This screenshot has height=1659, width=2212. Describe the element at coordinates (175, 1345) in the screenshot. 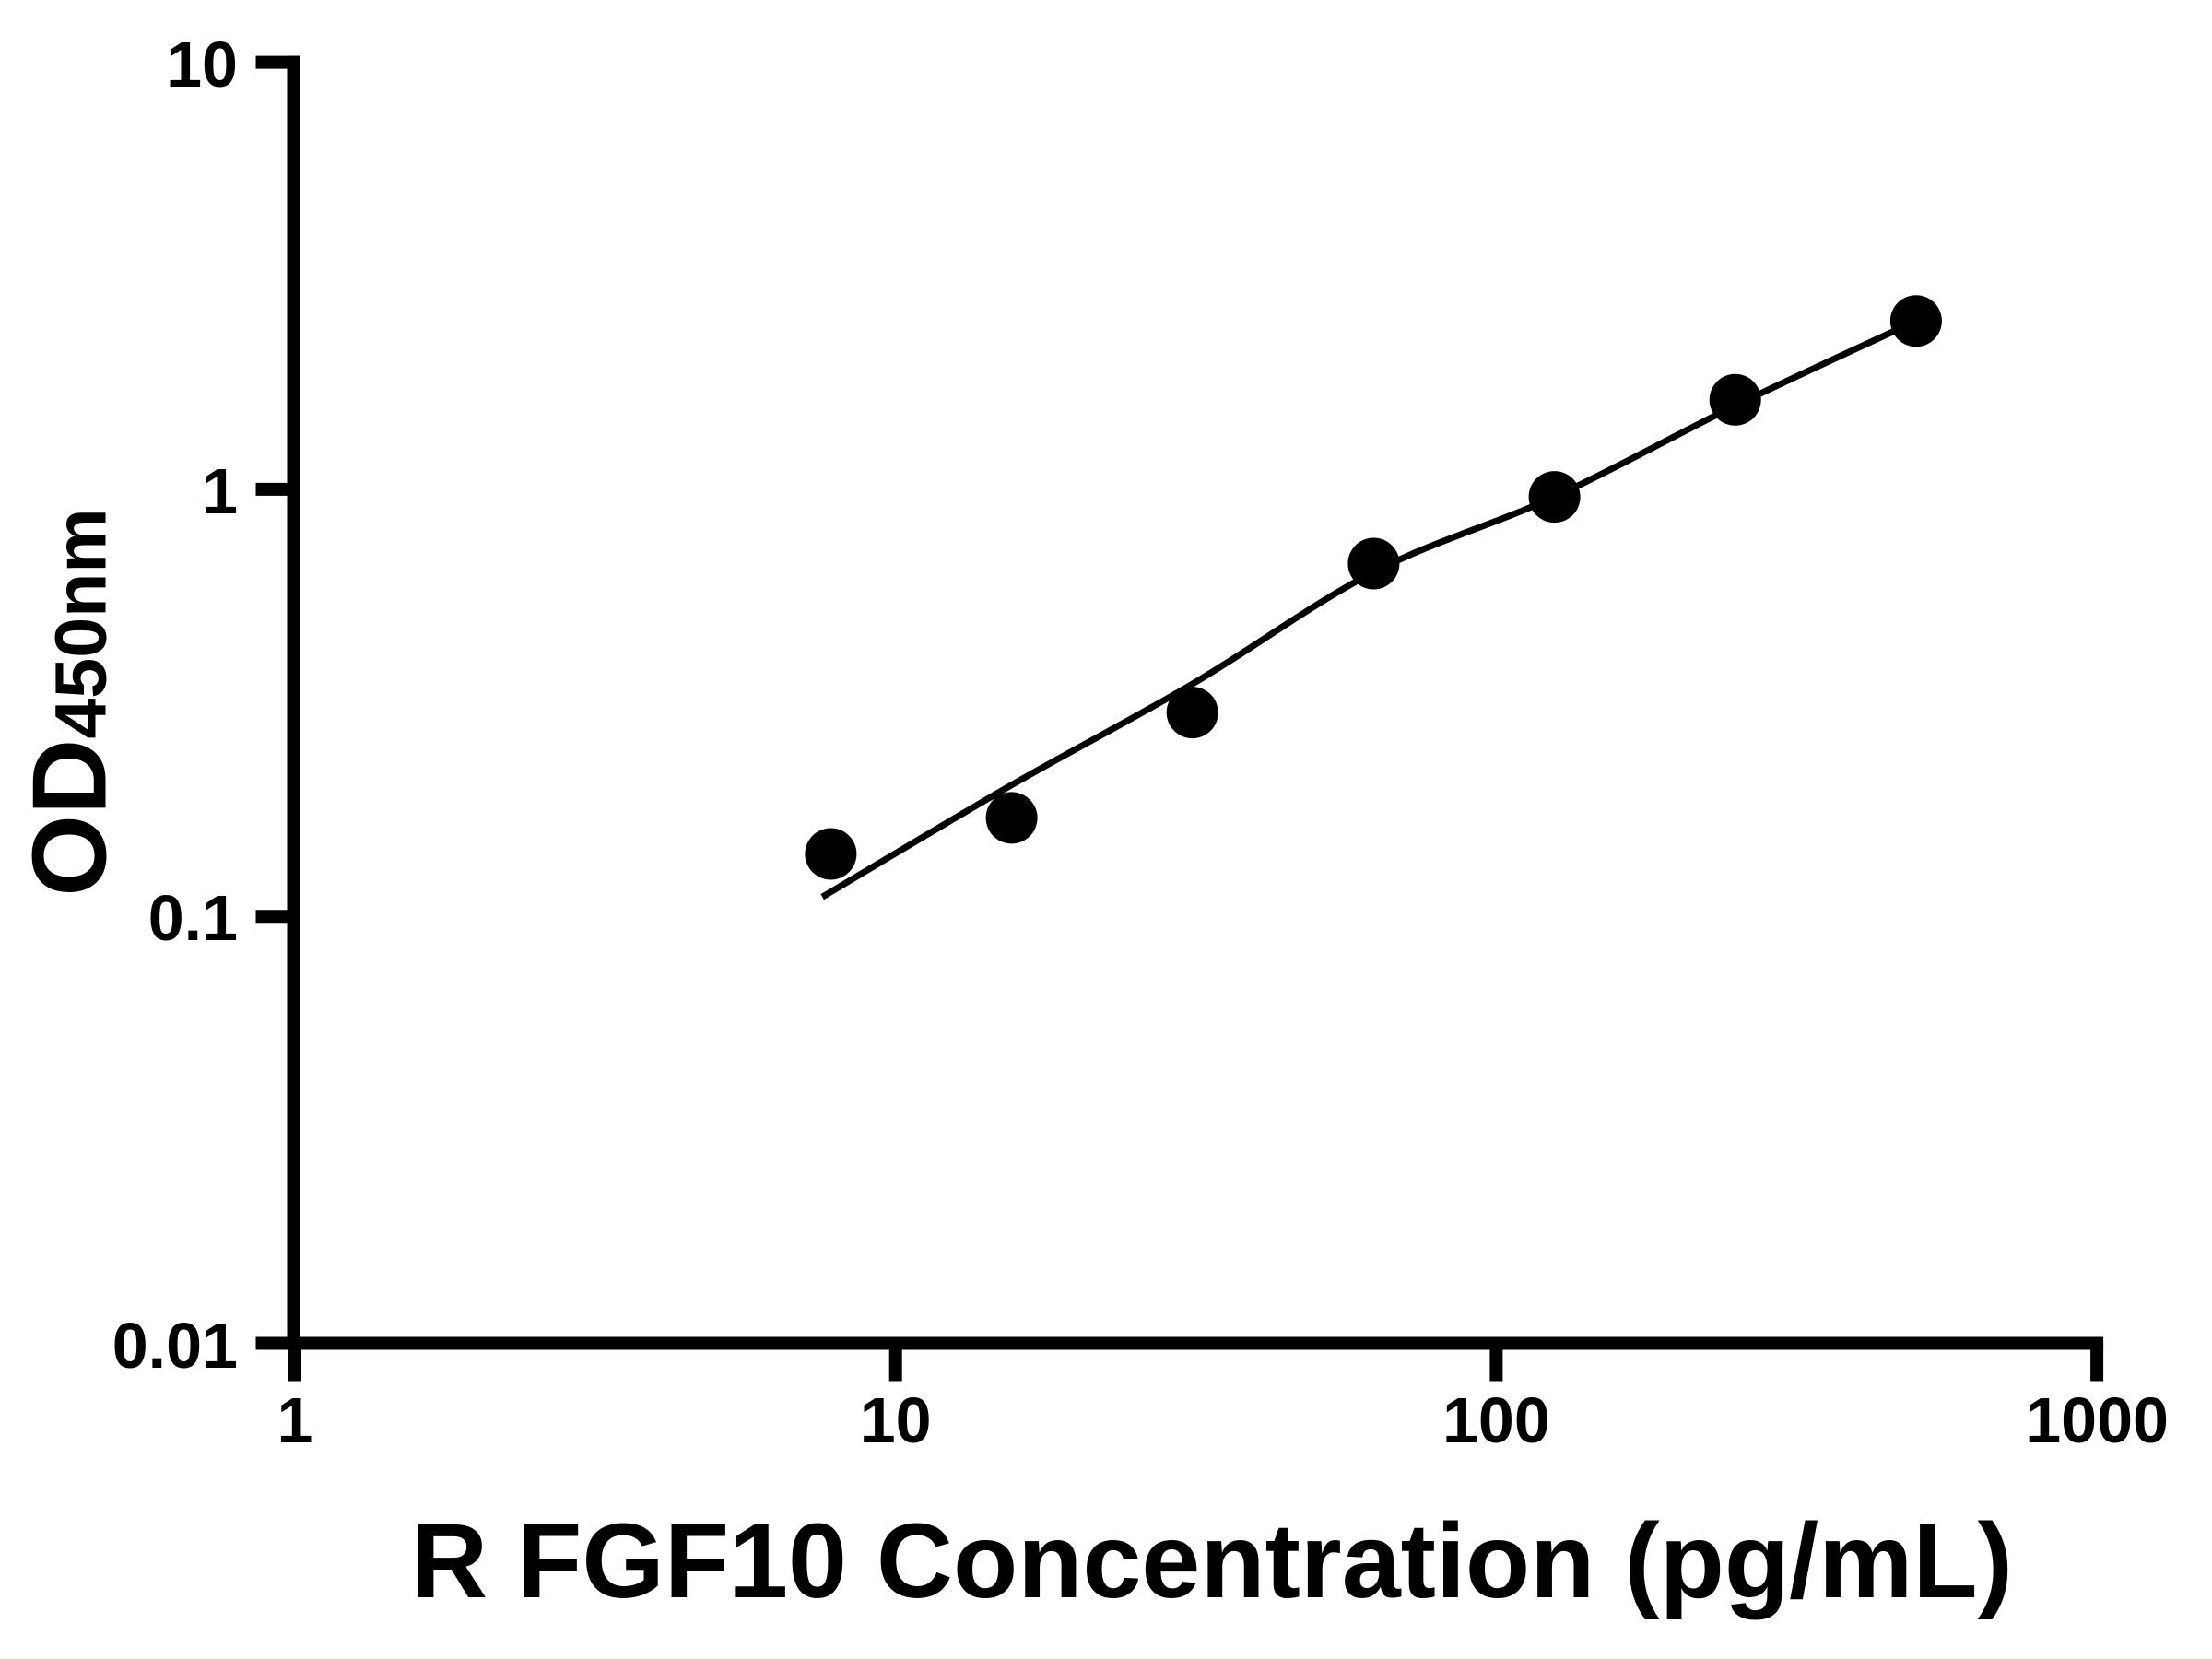

I see `y-tick-label: 0.01` at that location.